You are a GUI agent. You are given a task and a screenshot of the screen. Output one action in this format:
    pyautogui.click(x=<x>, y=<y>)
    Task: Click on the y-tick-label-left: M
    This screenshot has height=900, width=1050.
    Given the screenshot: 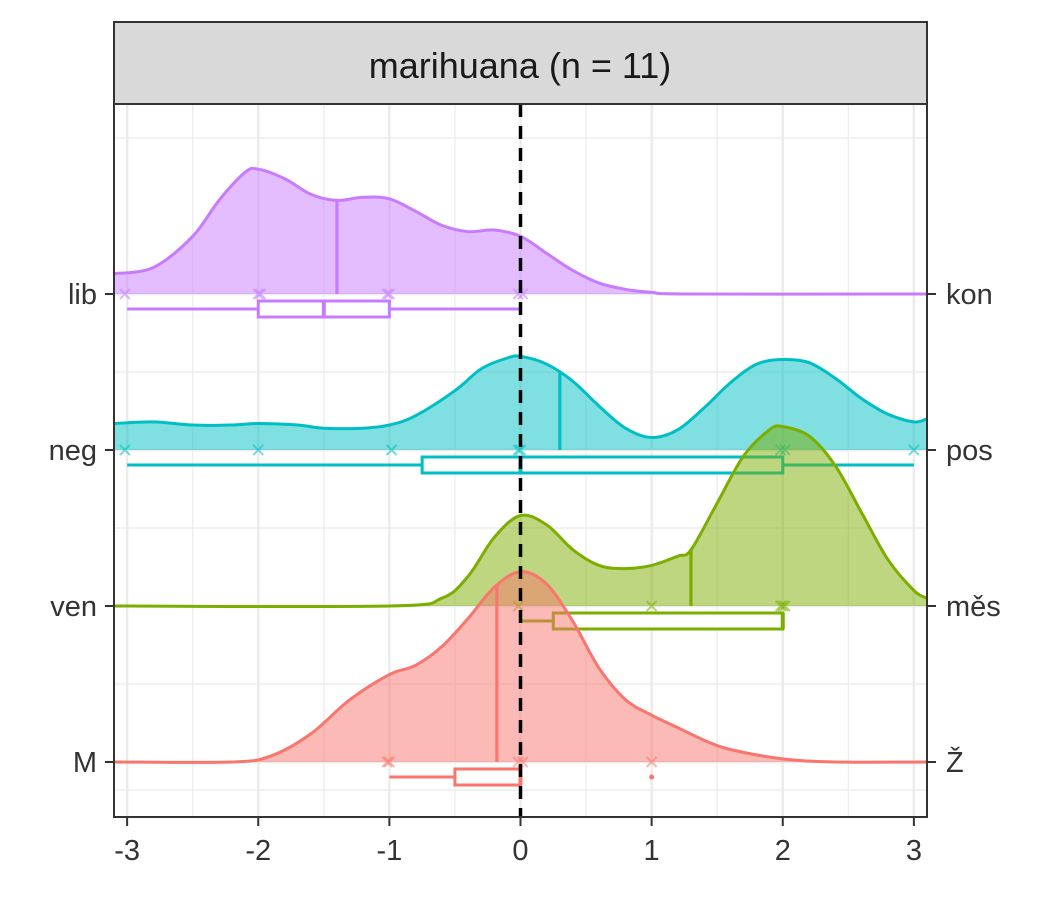 What is the action you would take?
    pyautogui.click(x=85, y=763)
    